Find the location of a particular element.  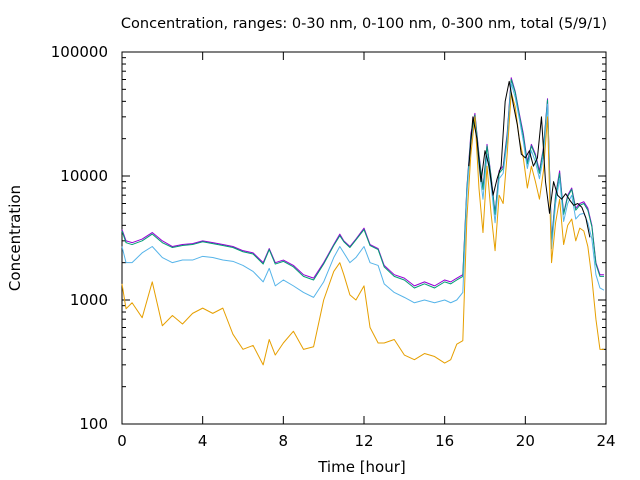

y-axis-label: Concentration is located at coordinates (15, 238).